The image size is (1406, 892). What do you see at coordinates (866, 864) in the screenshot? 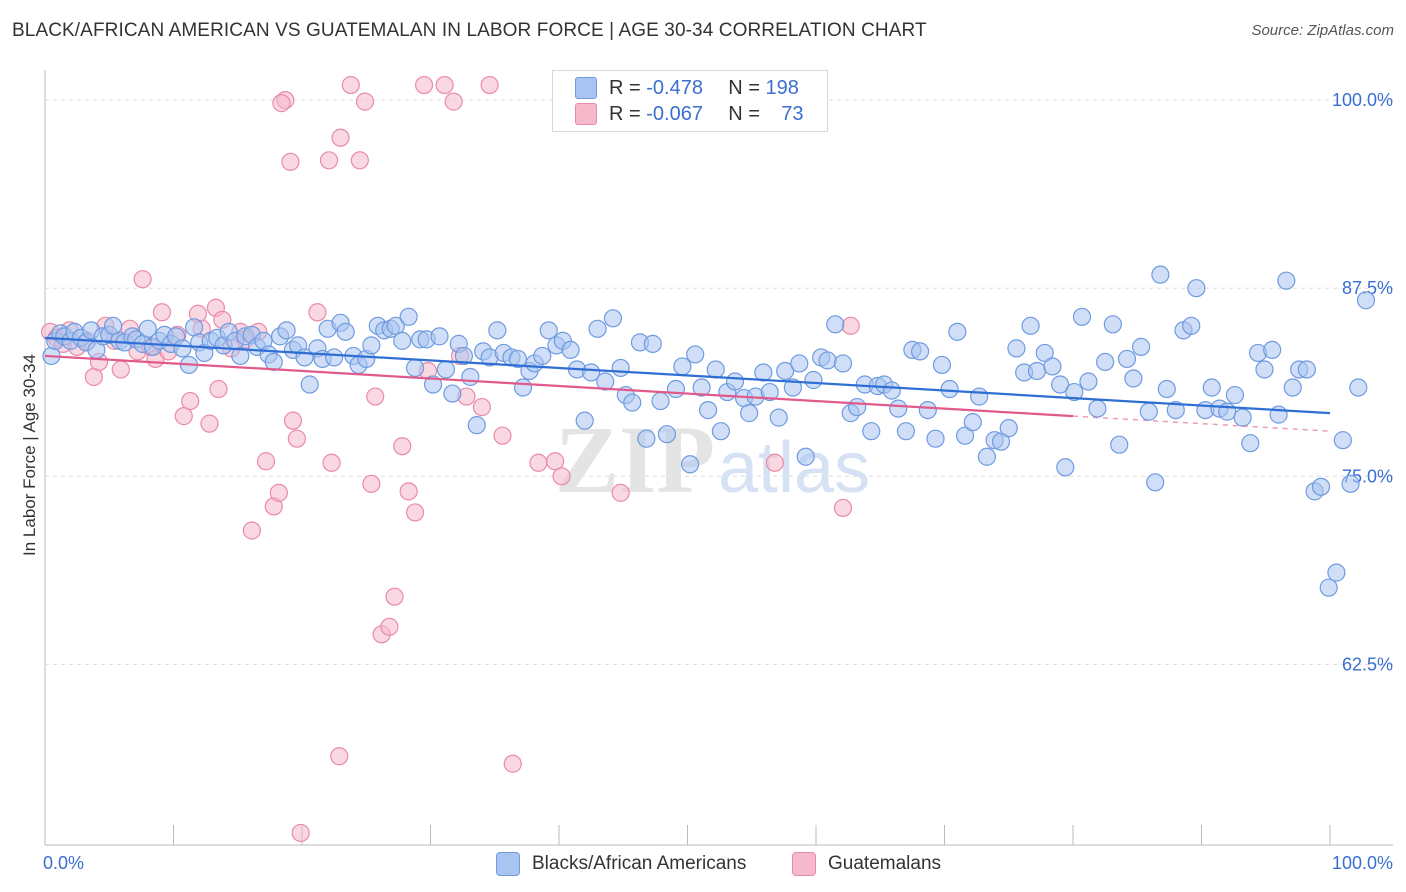
I see `legend-item-guatemalans: Guatemalans` at bounding box center [866, 864].